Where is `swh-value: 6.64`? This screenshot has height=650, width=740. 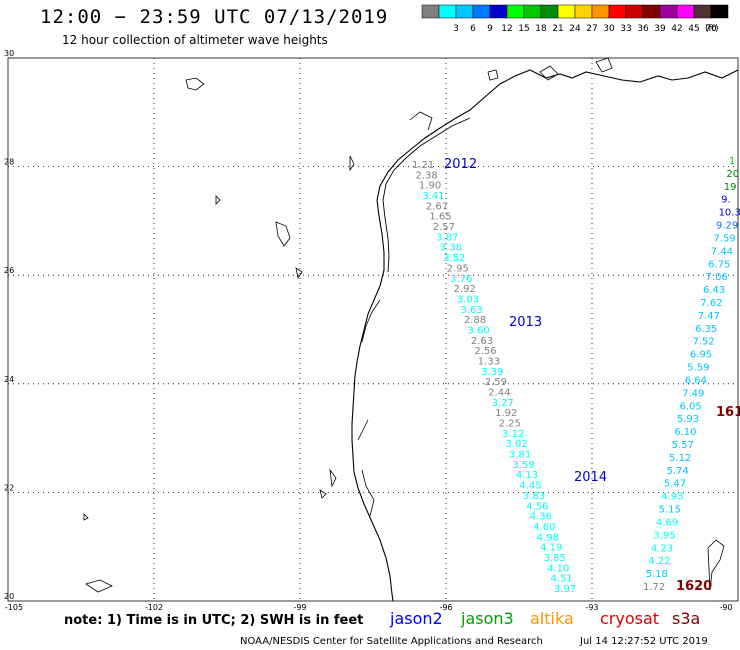
swh-value: 6.64 is located at coordinates (696, 380).